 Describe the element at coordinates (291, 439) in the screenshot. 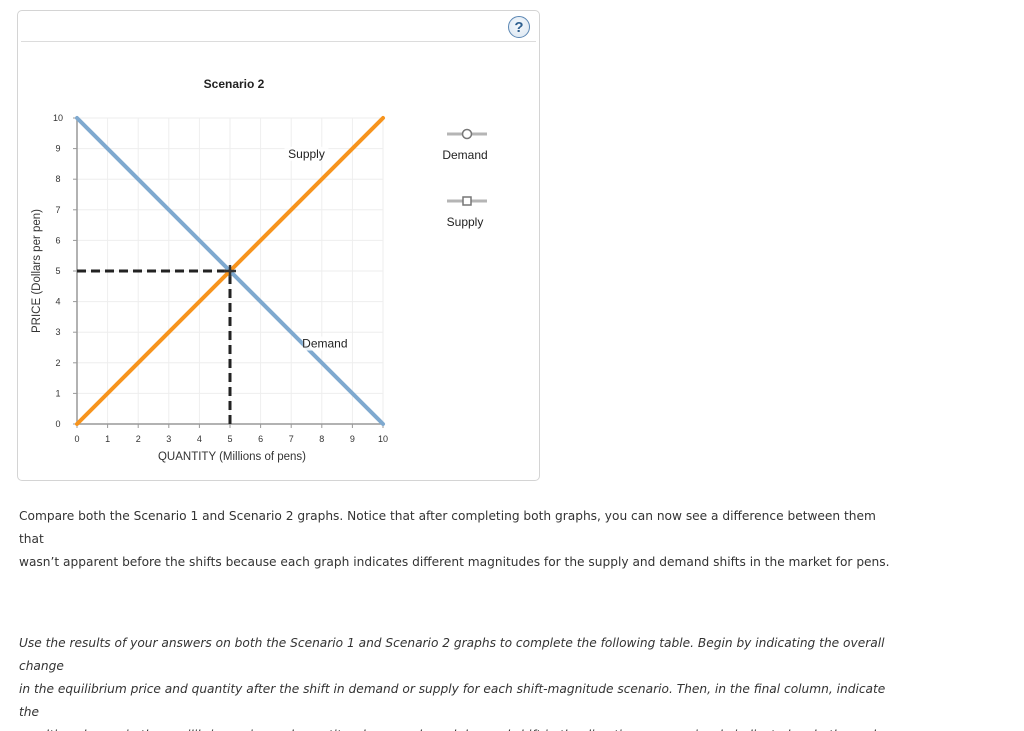

I see `x-tick-label: 7` at that location.